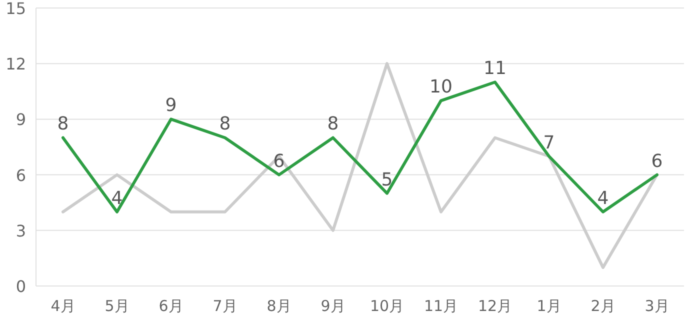 This screenshot has height=323, width=685. Describe the element at coordinates (387, 179) in the screenshot. I see `data-label: 5` at that location.